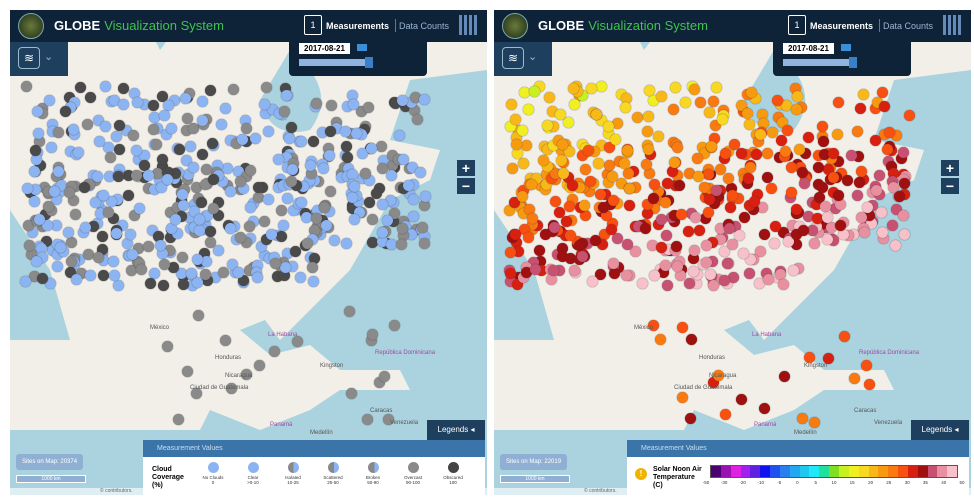  What do you see at coordinates (49, 57) in the screenshot?
I see `chevron-down-icon: ⌄` at bounding box center [49, 57].